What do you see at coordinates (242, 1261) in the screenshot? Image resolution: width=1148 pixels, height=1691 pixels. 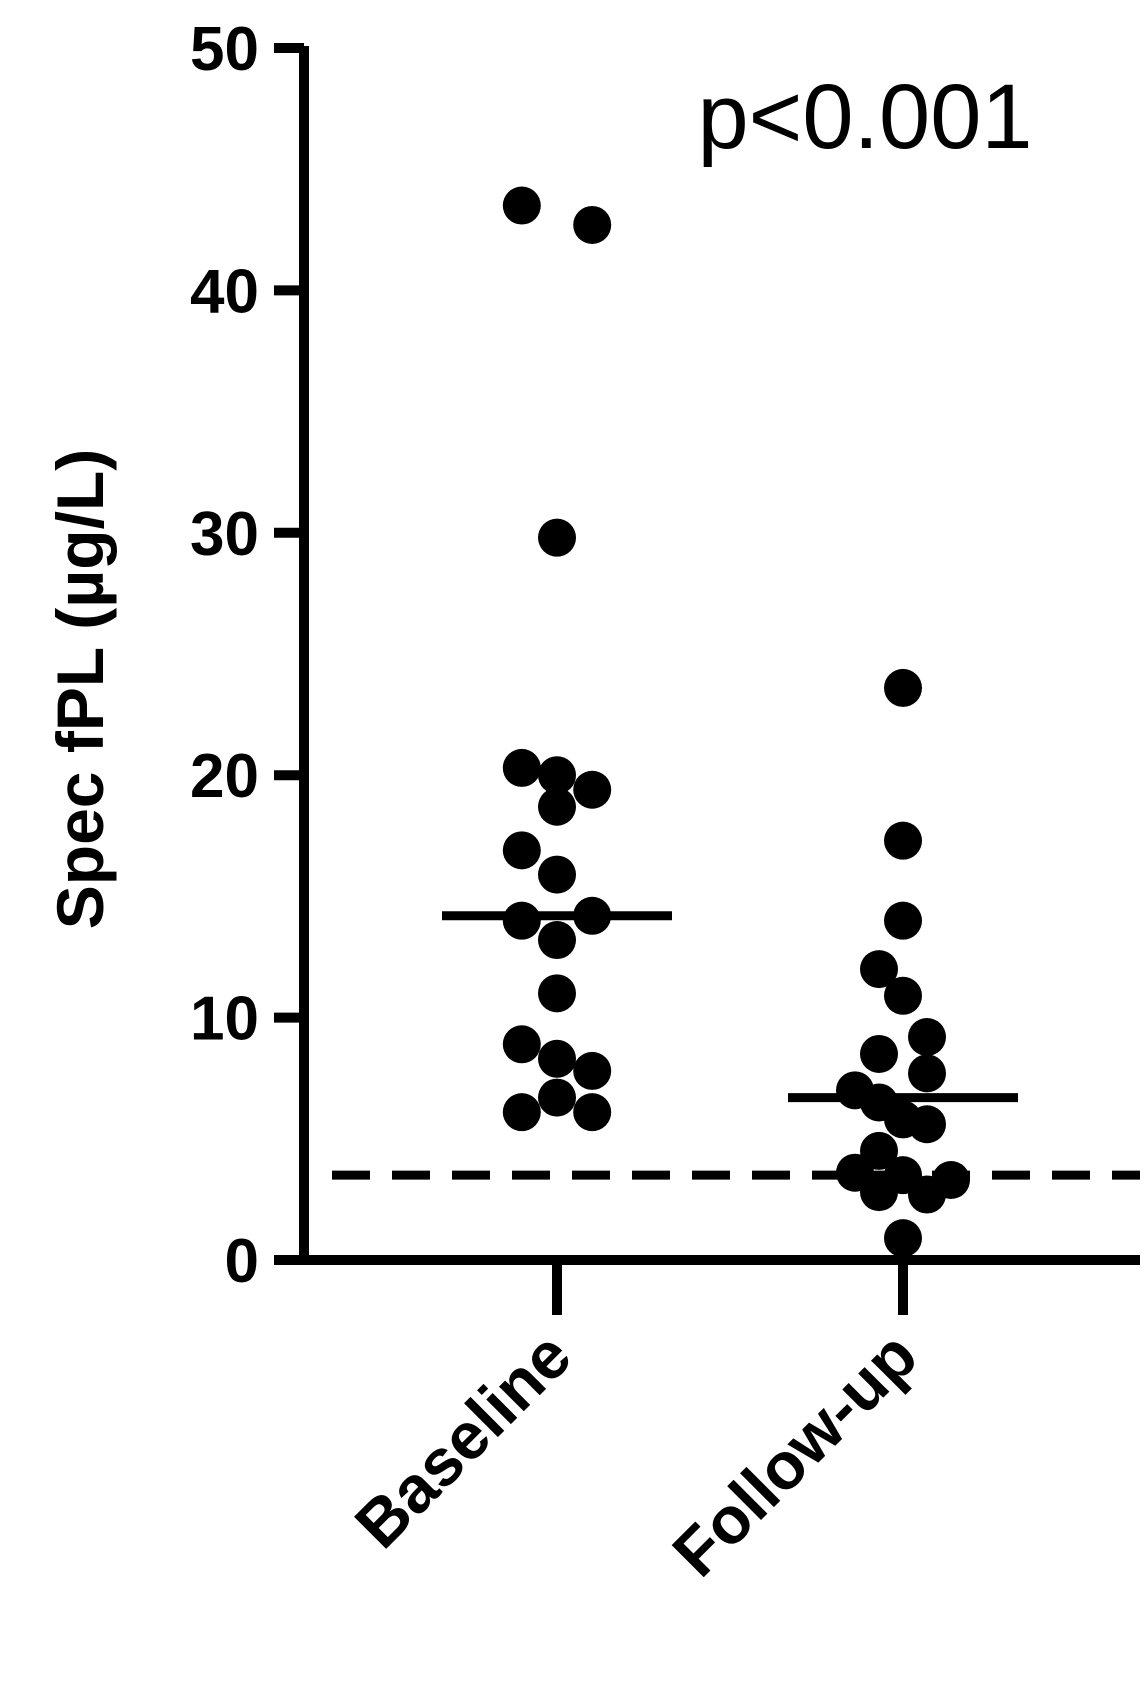 I see `y-tick-label-0: 0` at bounding box center [242, 1261].